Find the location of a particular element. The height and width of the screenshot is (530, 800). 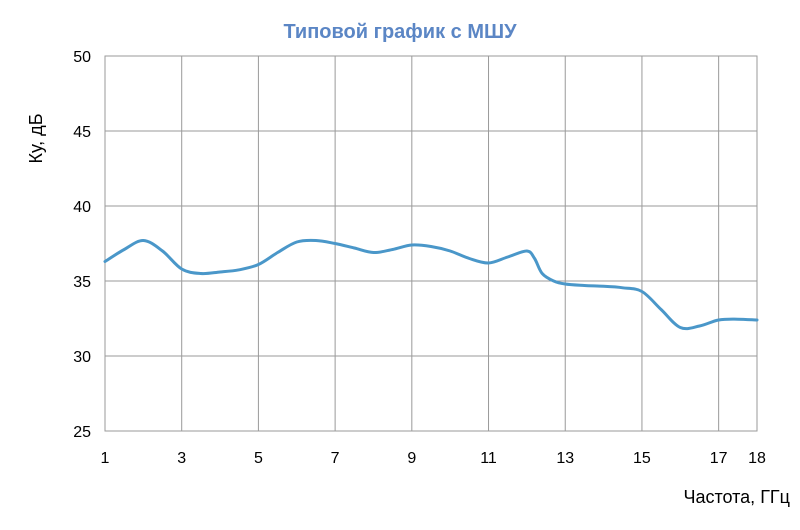

x-tick-label: 7 is located at coordinates (335, 458).